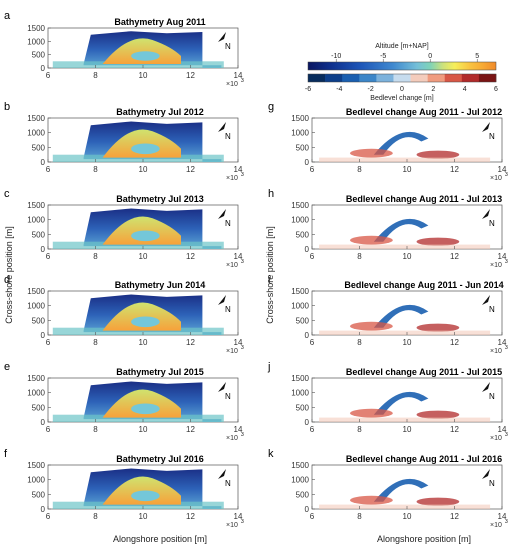 This screenshot has width=517, height=550. What do you see at coordinates (7, 16) in the screenshot?
I see `panel-letter: a` at bounding box center [7, 16].